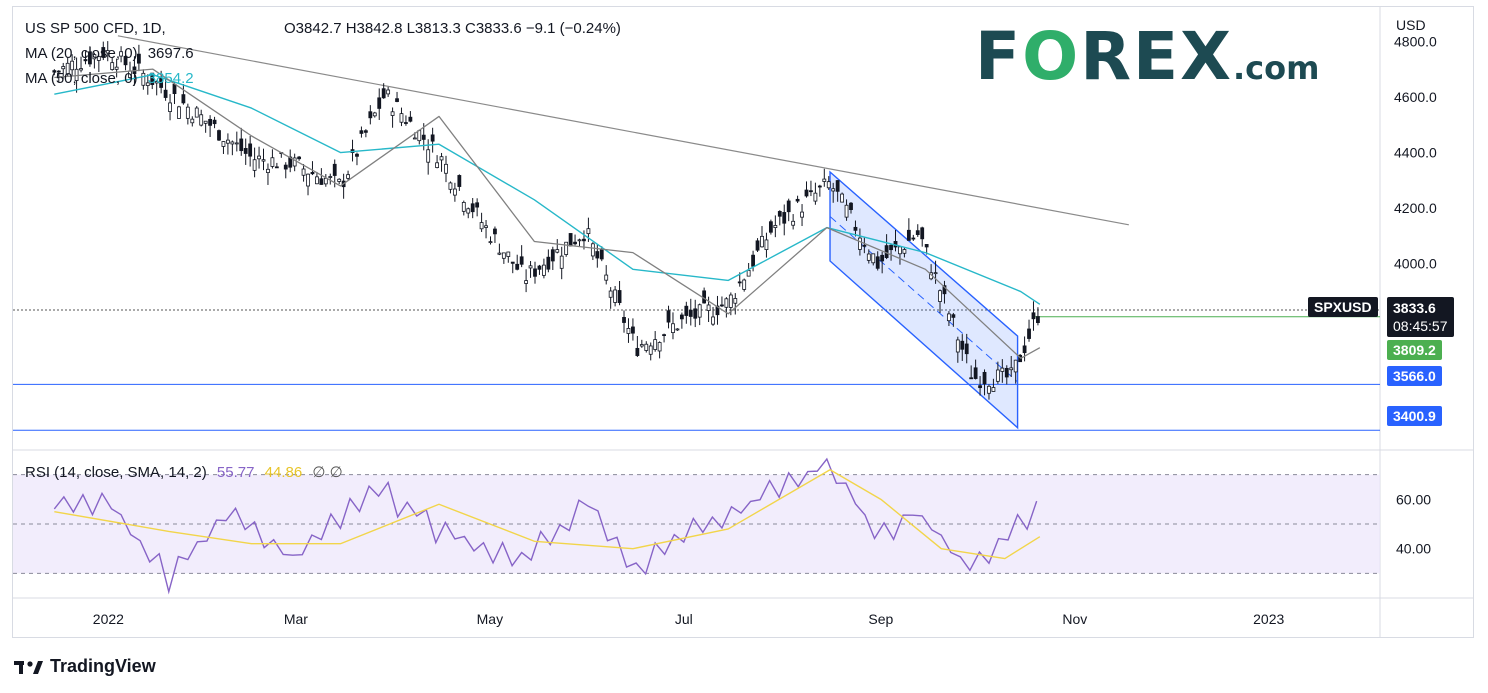 This screenshot has height=693, width=1488. I want to click on price-tick-label: 4400.0, so click(1415, 153).